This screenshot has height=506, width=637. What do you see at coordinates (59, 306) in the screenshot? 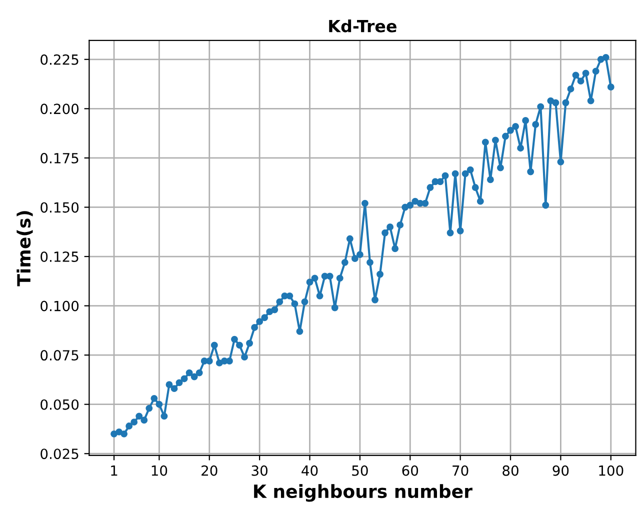
I see `y-tick-label: 0.100` at bounding box center [59, 306].